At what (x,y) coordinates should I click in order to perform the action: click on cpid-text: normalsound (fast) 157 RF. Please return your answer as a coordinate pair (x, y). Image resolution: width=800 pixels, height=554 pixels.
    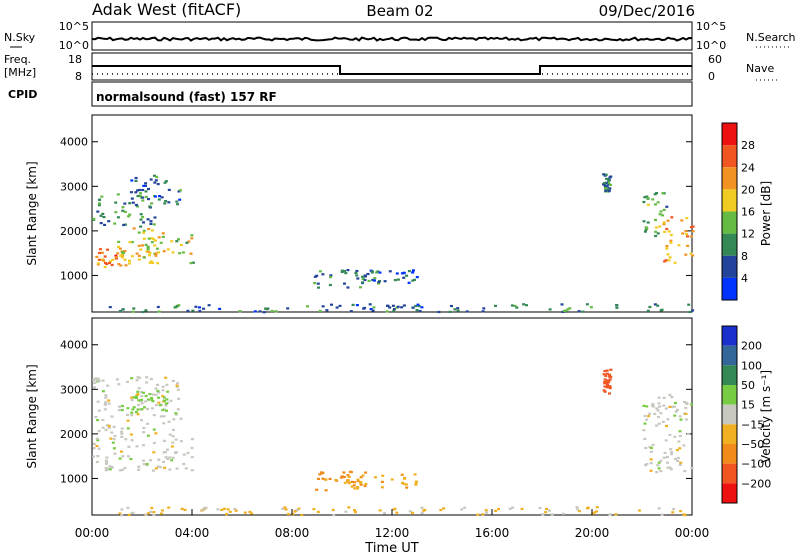
    Looking at the image, I should click on (186, 97).